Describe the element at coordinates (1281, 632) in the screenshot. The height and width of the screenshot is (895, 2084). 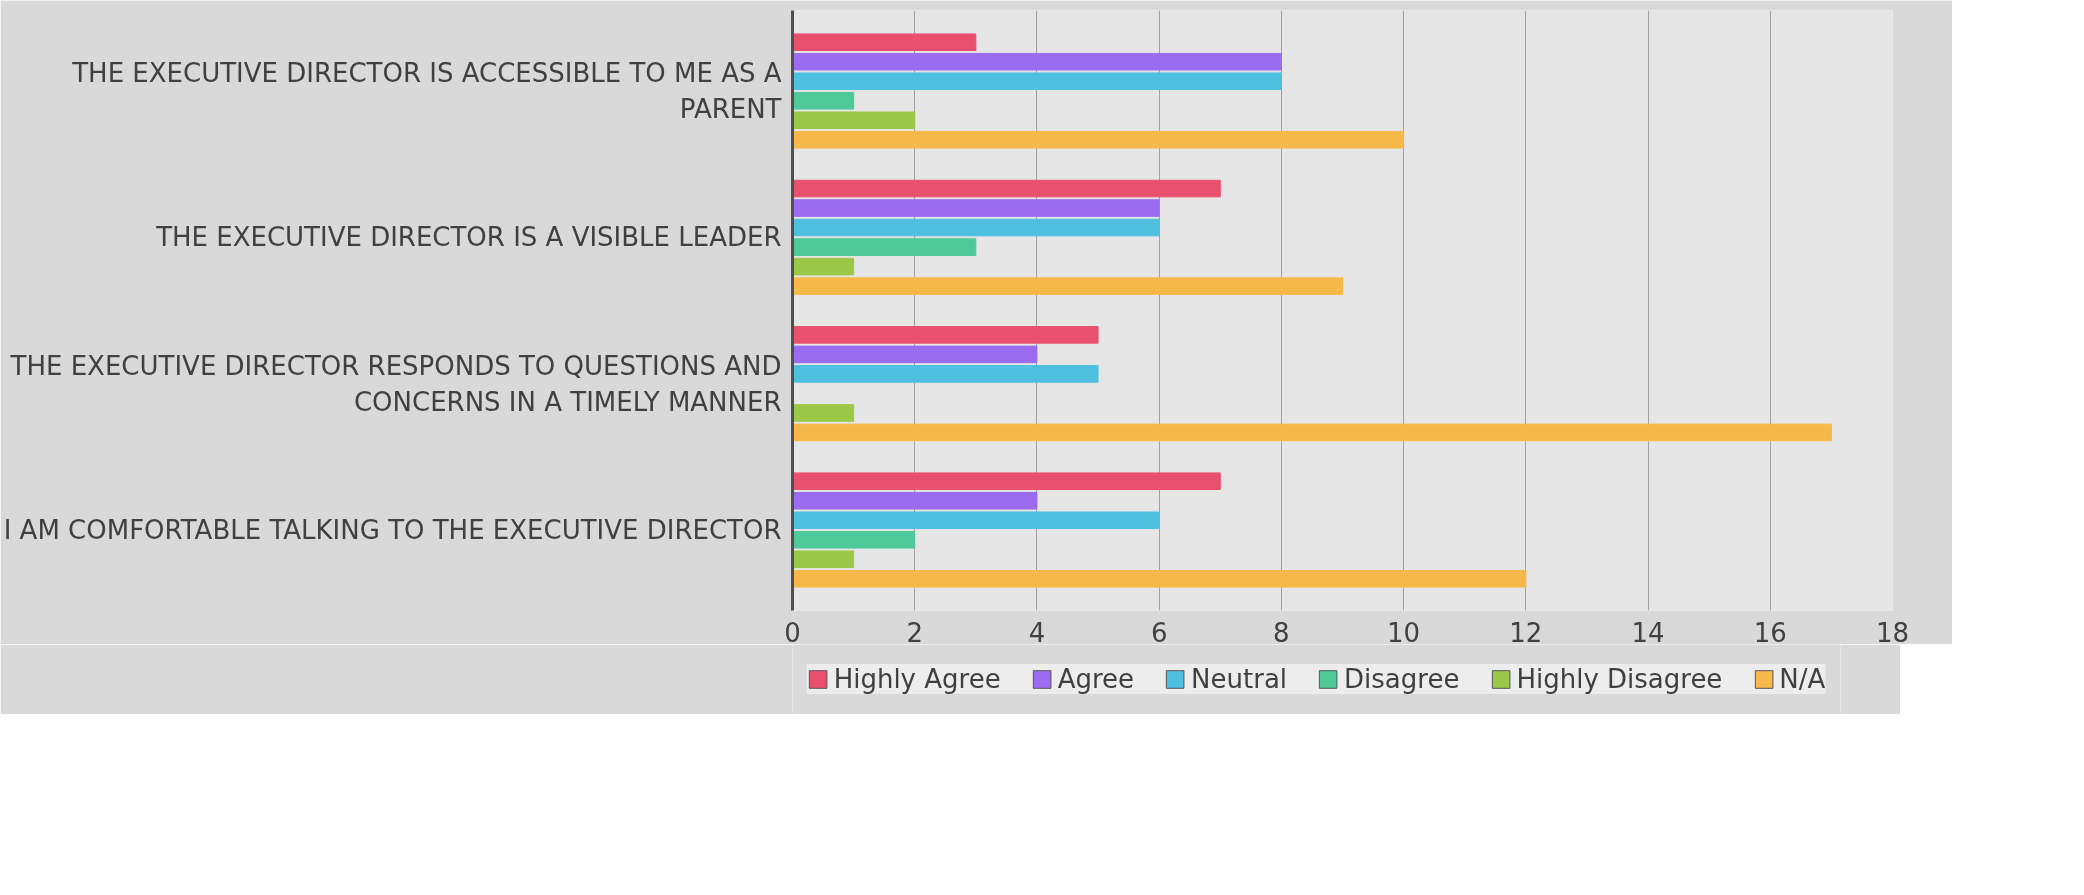
I see `x-tick-label: 8` at that location.